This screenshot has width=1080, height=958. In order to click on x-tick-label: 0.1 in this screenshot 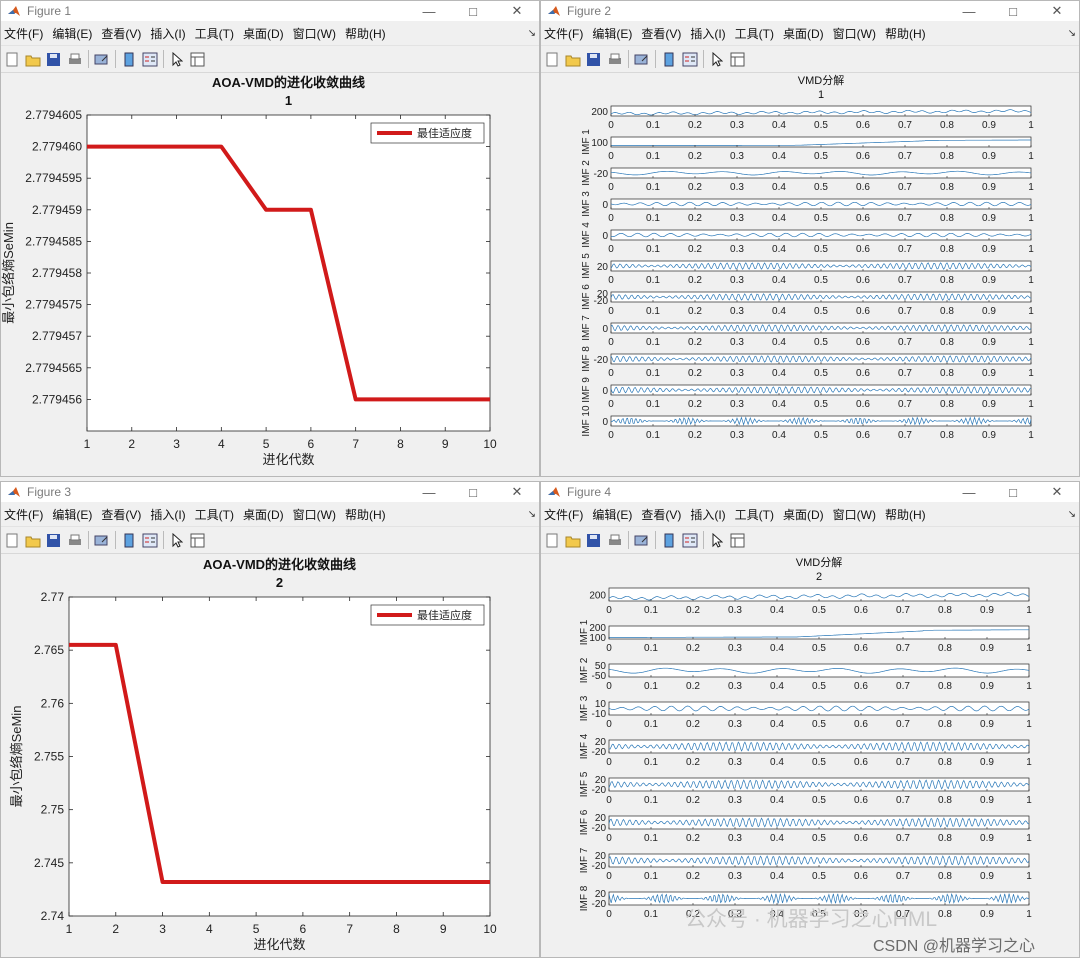, I will do `click(653, 249)`.